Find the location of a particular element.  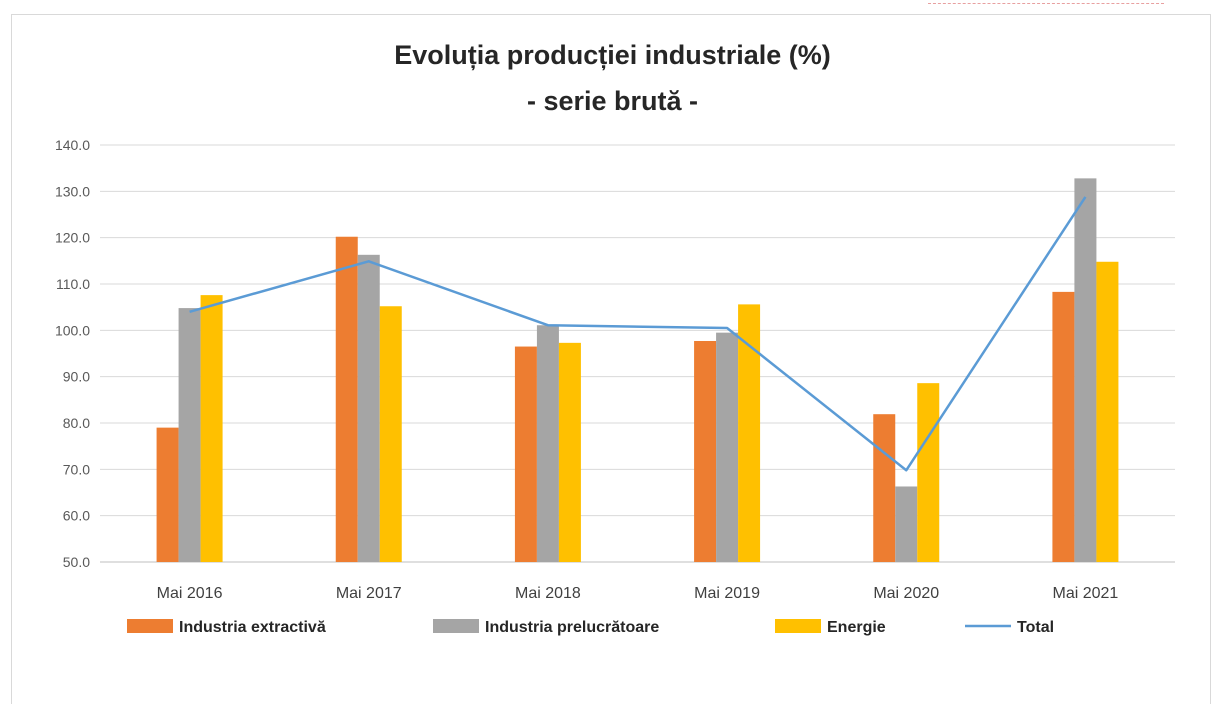

y-tick-label: 140.0 is located at coordinates (72, 145).